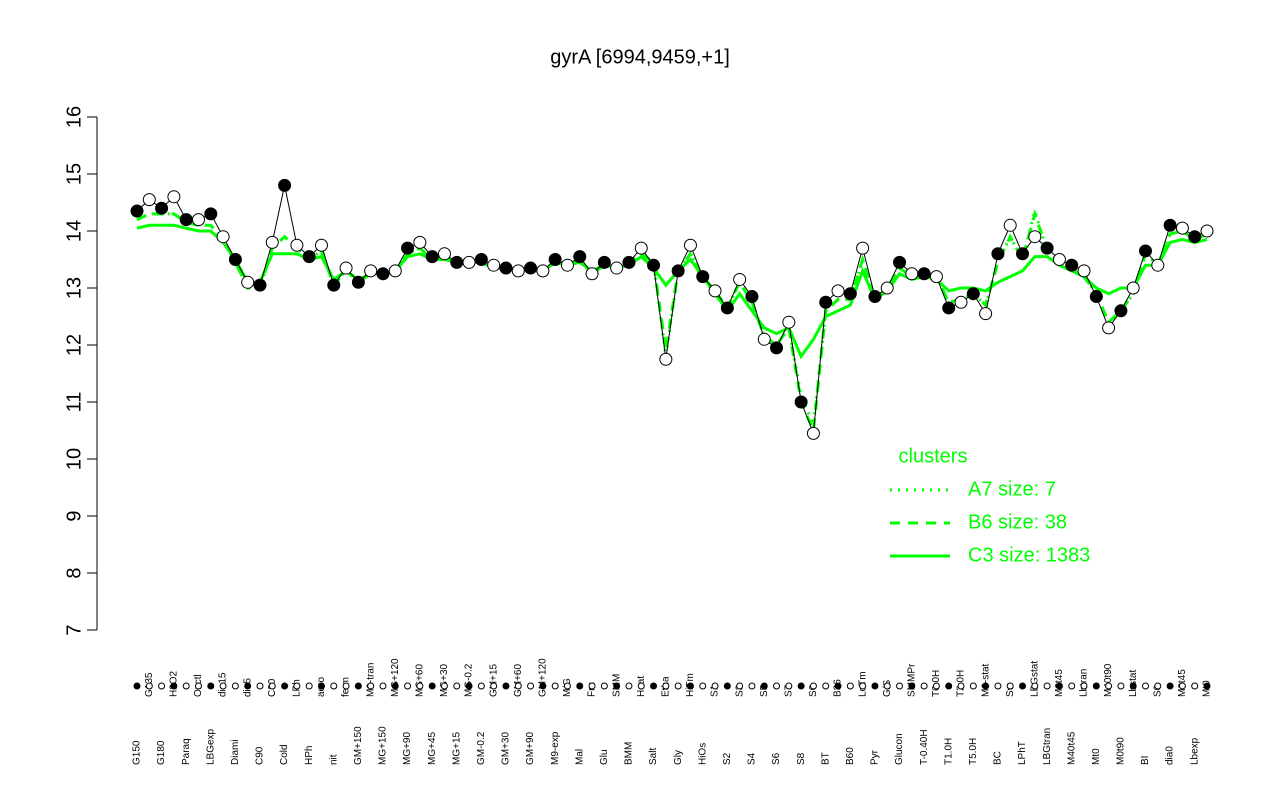 This screenshot has width=1280, height=800. What do you see at coordinates (74, 174) in the screenshot?
I see `y-tick-label: 15` at bounding box center [74, 174].